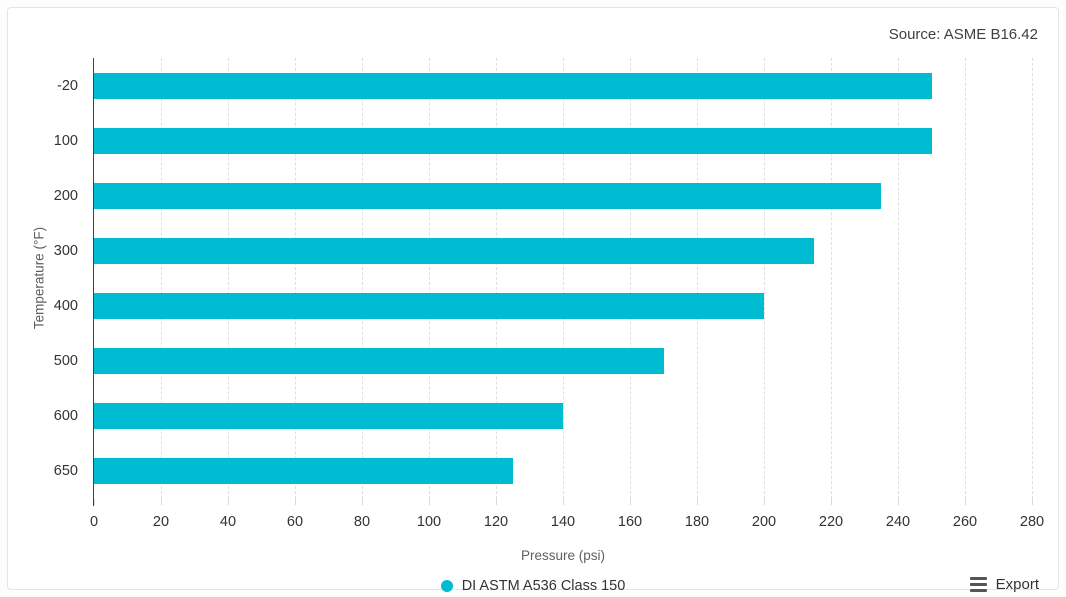  I want to click on x-tick-label: 40, so click(228, 522).